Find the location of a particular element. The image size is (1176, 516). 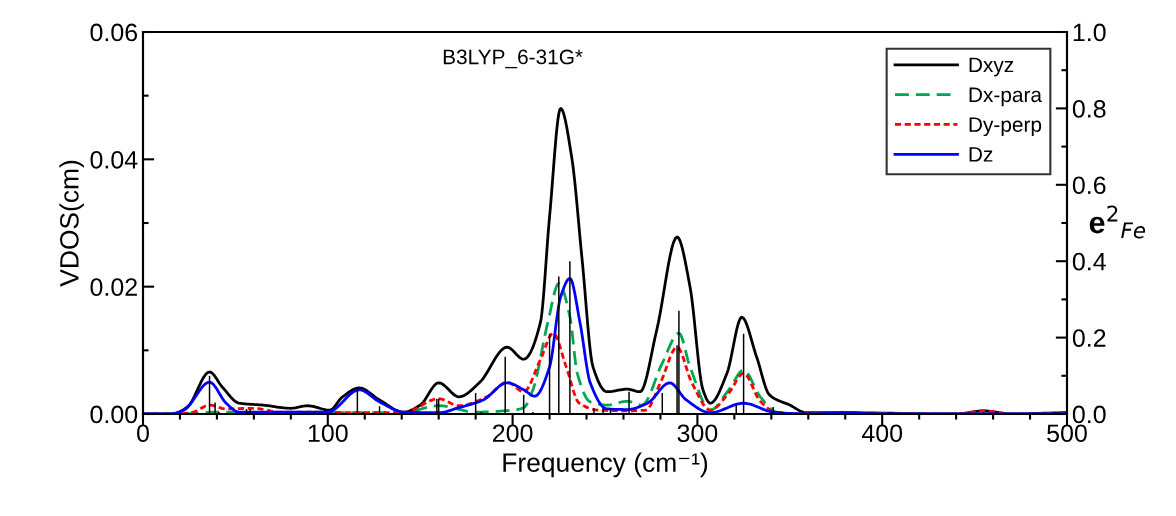

y2-tick-label: 0.8 is located at coordinates (1089, 109).